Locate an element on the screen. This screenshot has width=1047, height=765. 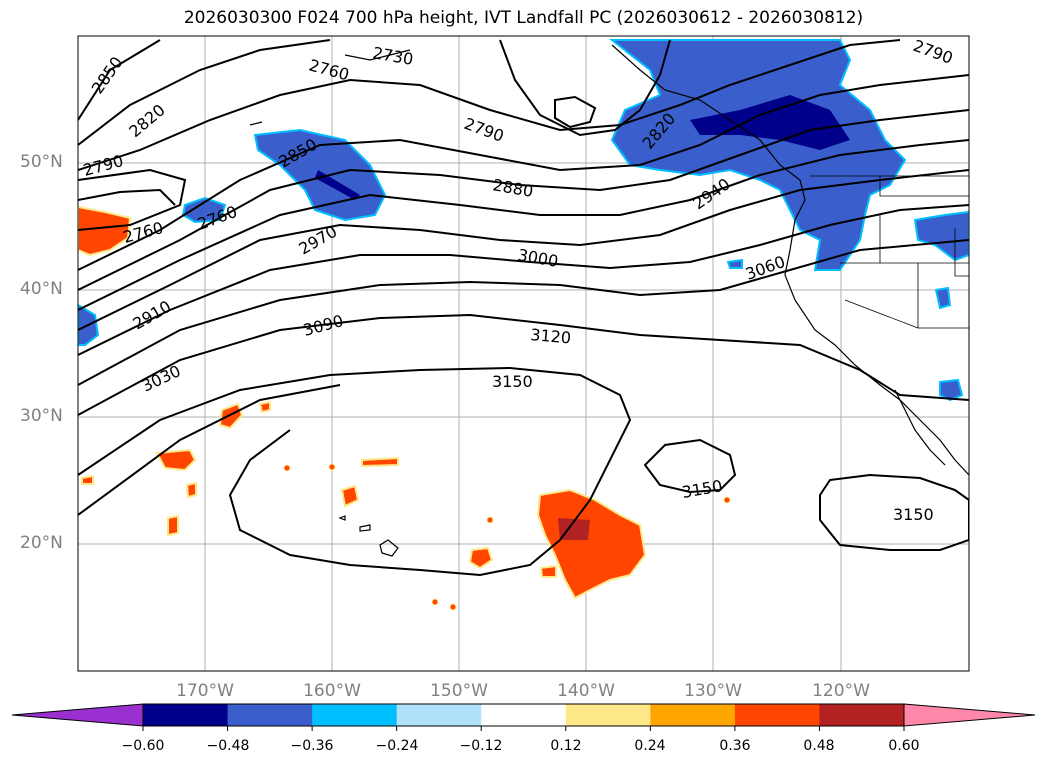
lat-label-30n: 30°N is located at coordinates (41, 416).